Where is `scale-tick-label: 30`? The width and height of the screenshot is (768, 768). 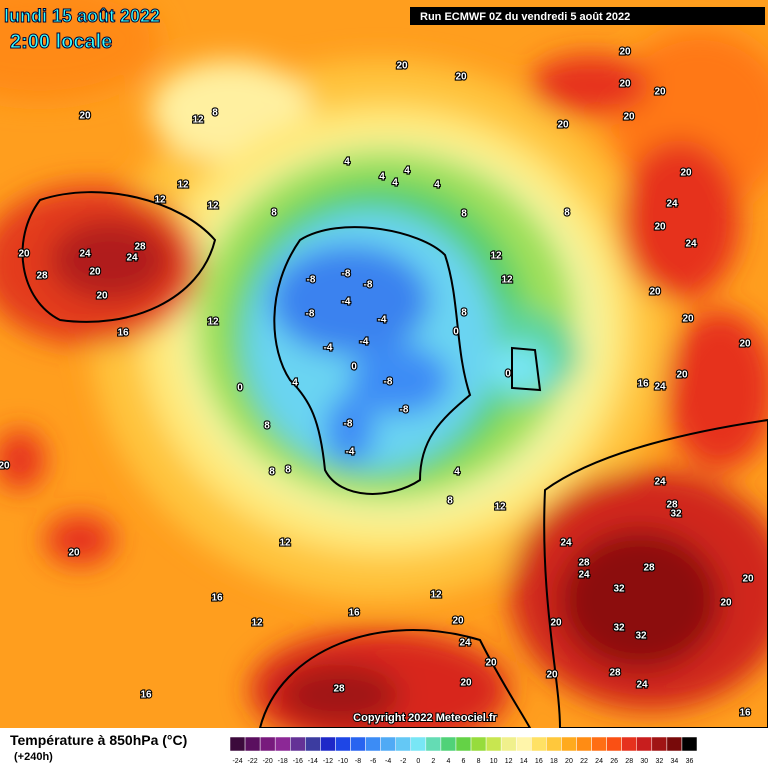 scale-tick-label: 30 is located at coordinates (644, 761).